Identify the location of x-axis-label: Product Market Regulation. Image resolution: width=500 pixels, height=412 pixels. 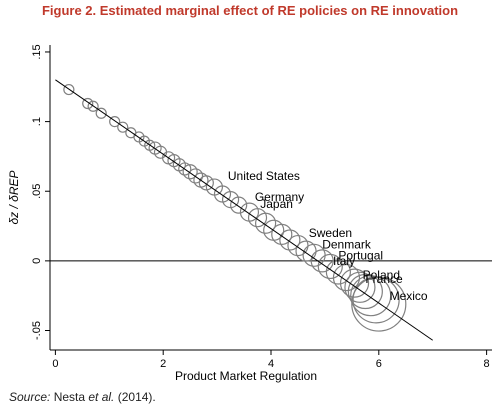
(246, 376).